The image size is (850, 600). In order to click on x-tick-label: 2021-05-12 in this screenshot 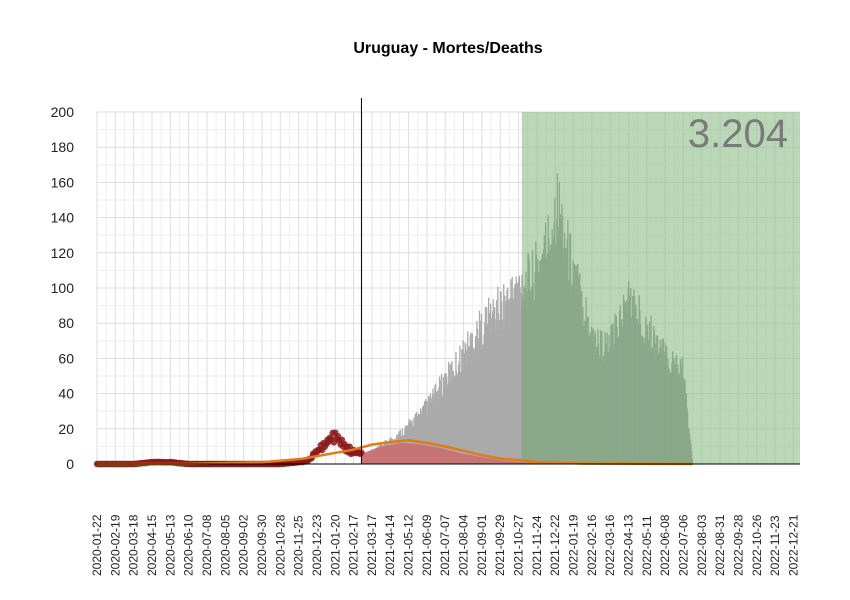, I will do `click(409, 545)`.